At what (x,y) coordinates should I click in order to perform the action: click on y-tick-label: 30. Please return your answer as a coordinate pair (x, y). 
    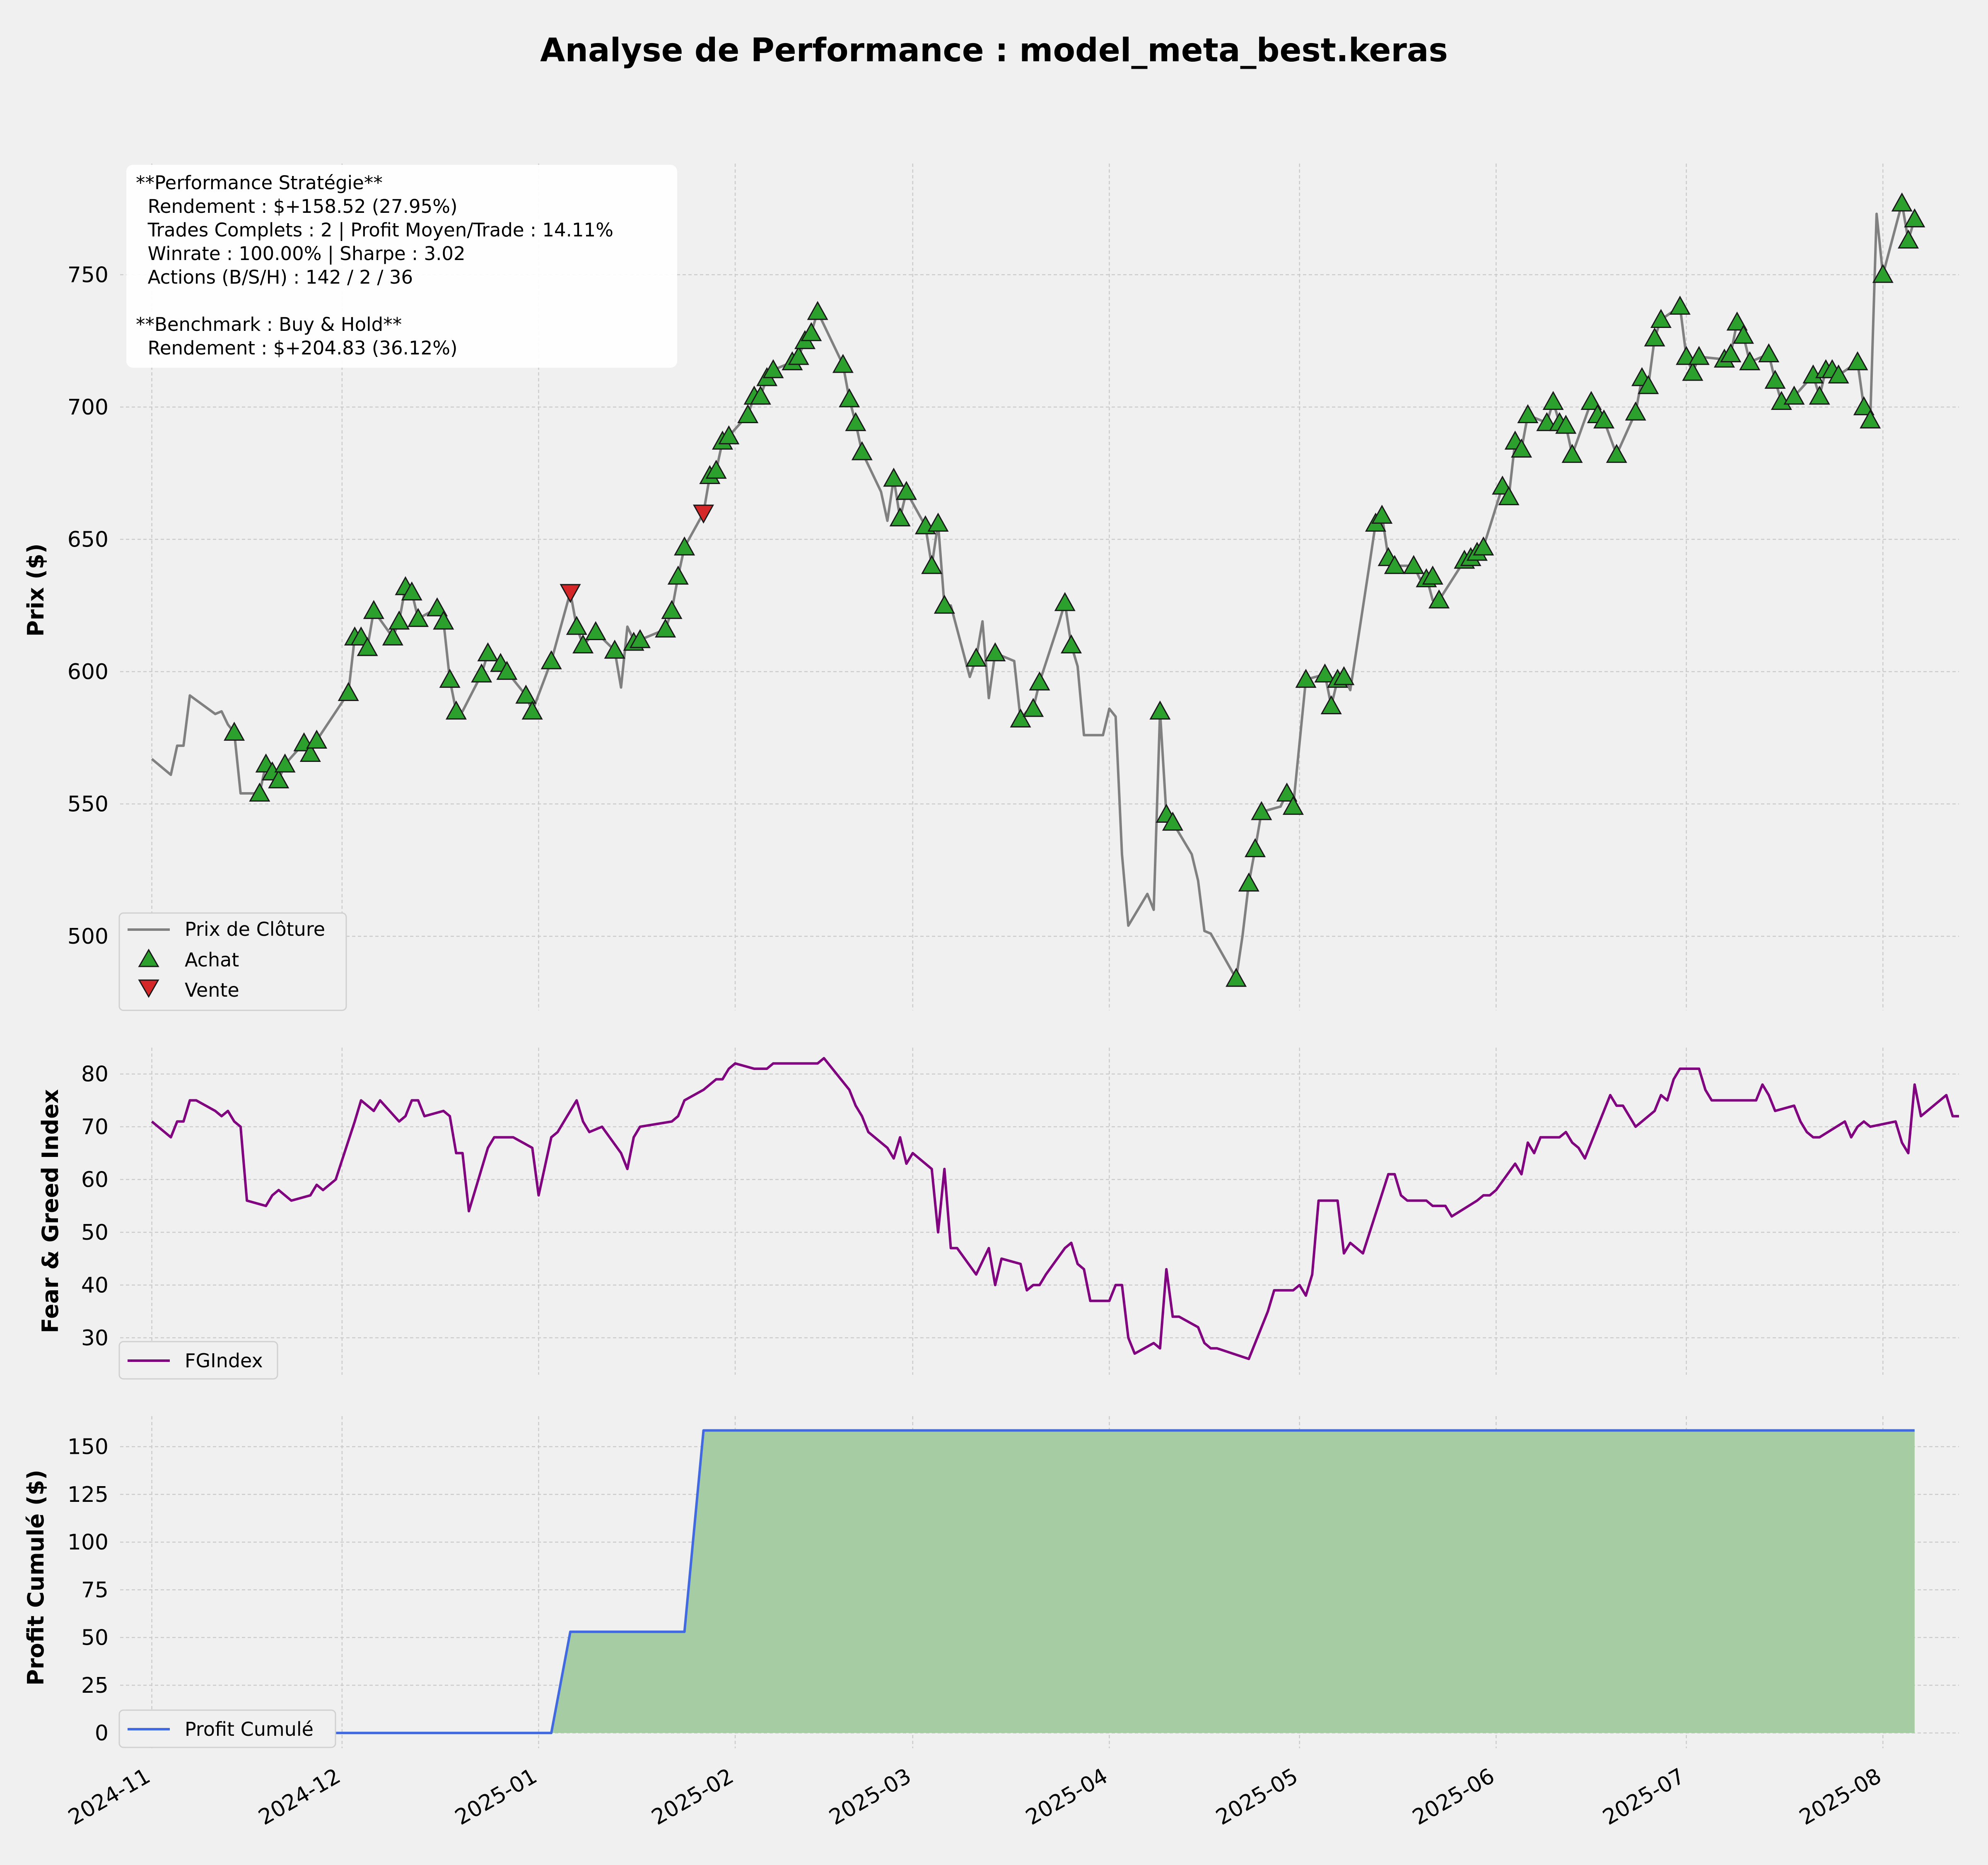
    Looking at the image, I should click on (95, 1338).